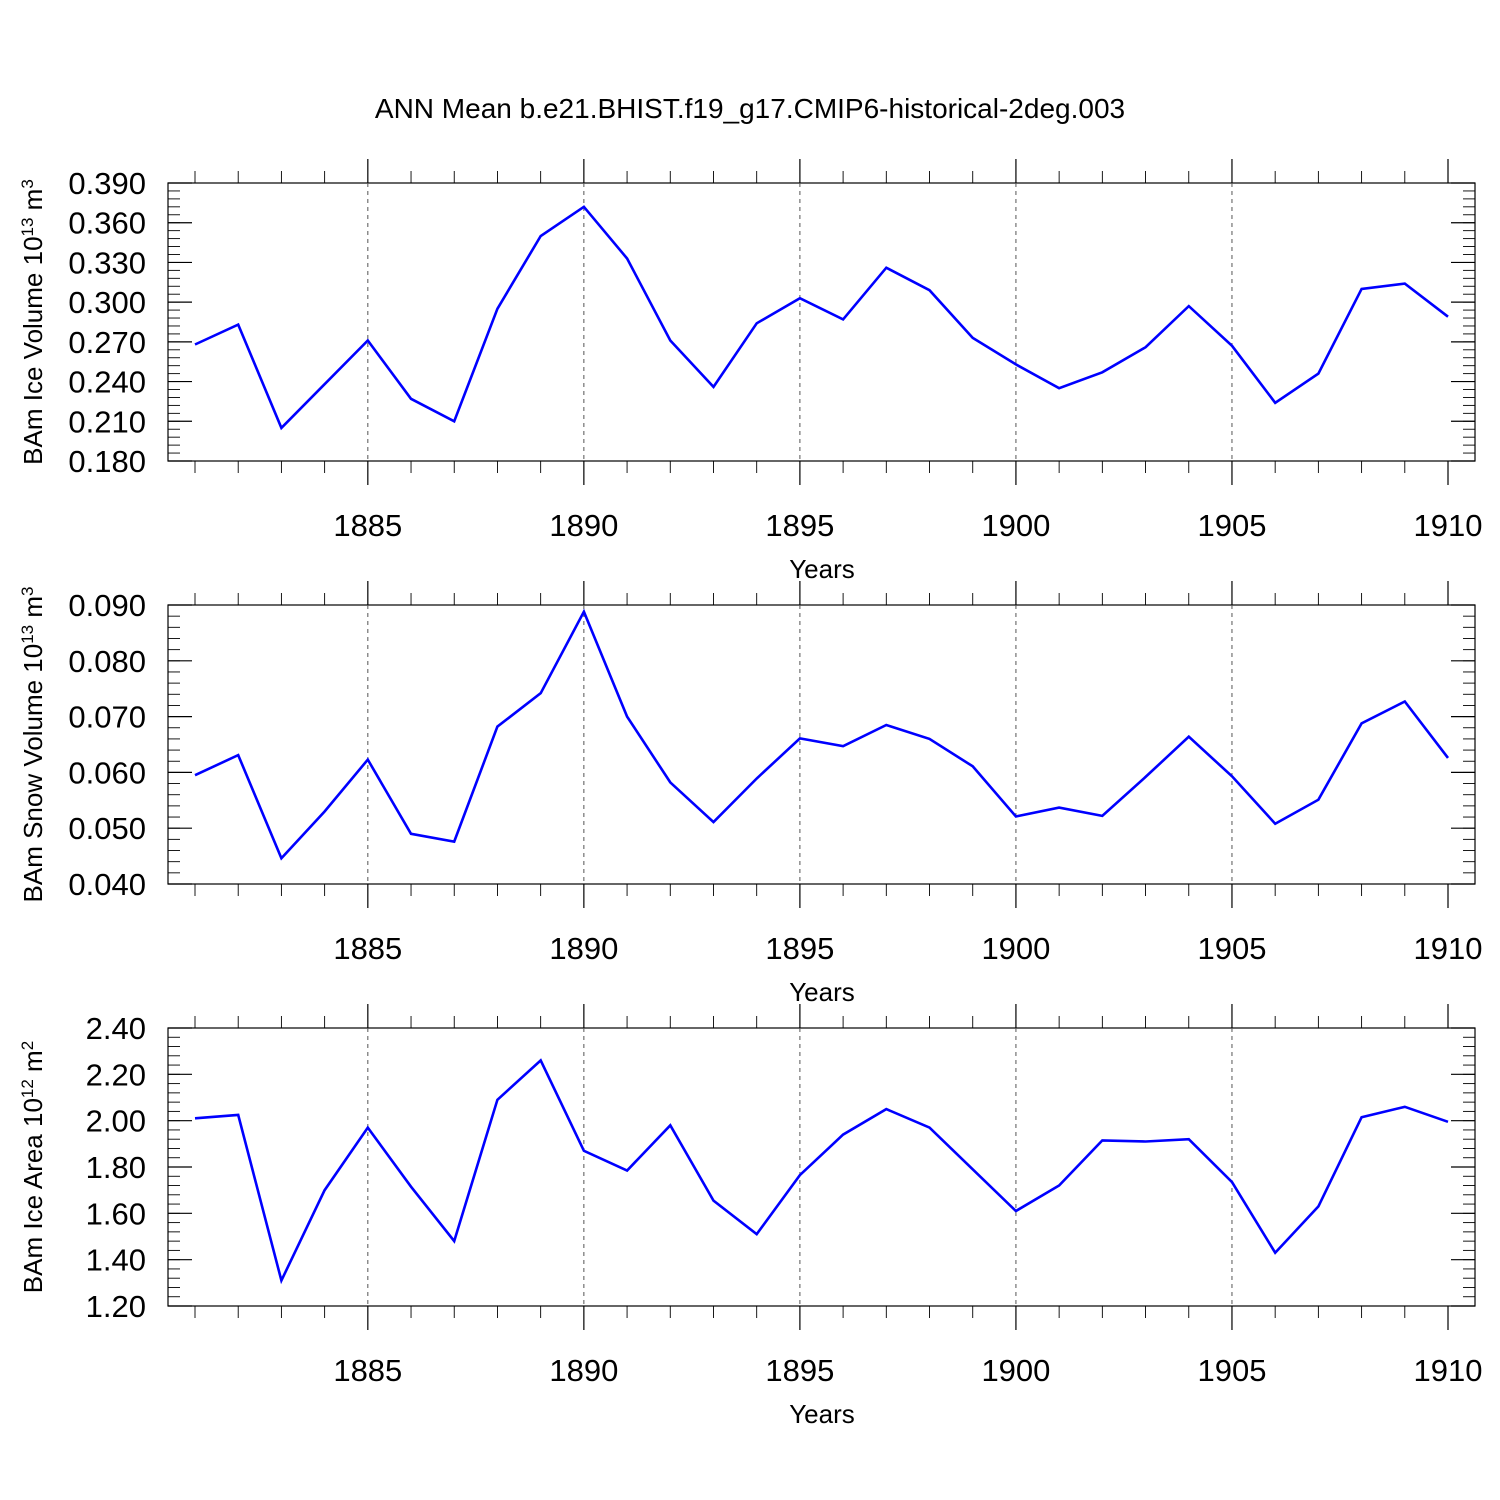 This screenshot has width=1500, height=1500. Describe the element at coordinates (107, 183) in the screenshot. I see `y-tick-label: 0.390` at that location.